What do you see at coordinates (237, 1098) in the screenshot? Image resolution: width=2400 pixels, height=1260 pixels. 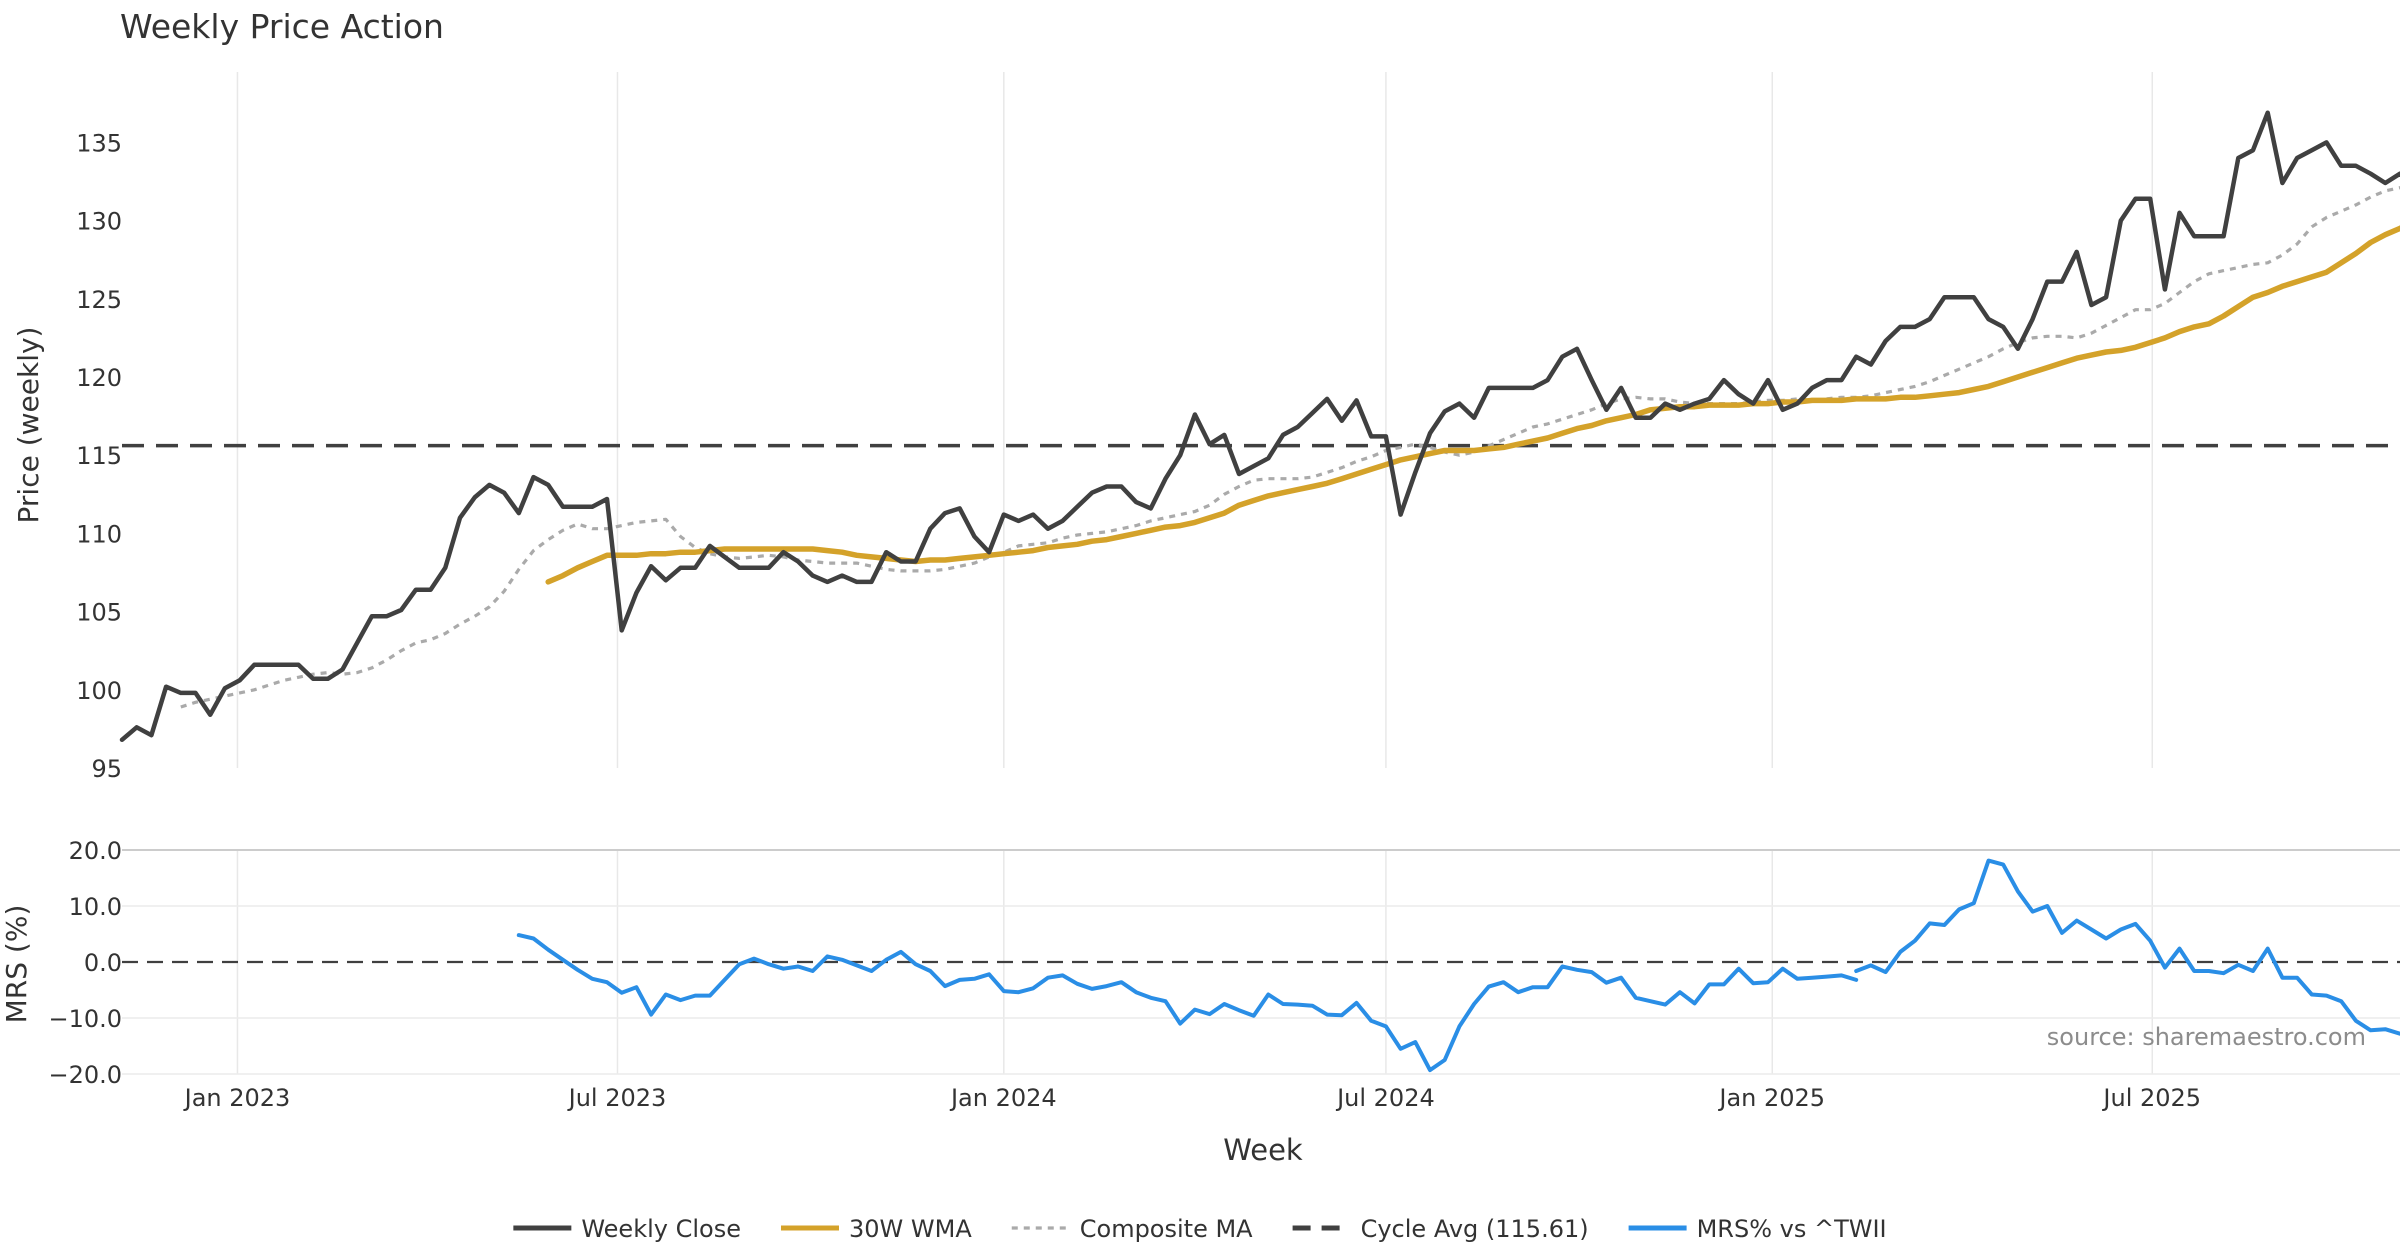 I see `x-tick-label: Jan 2023` at bounding box center [237, 1098].